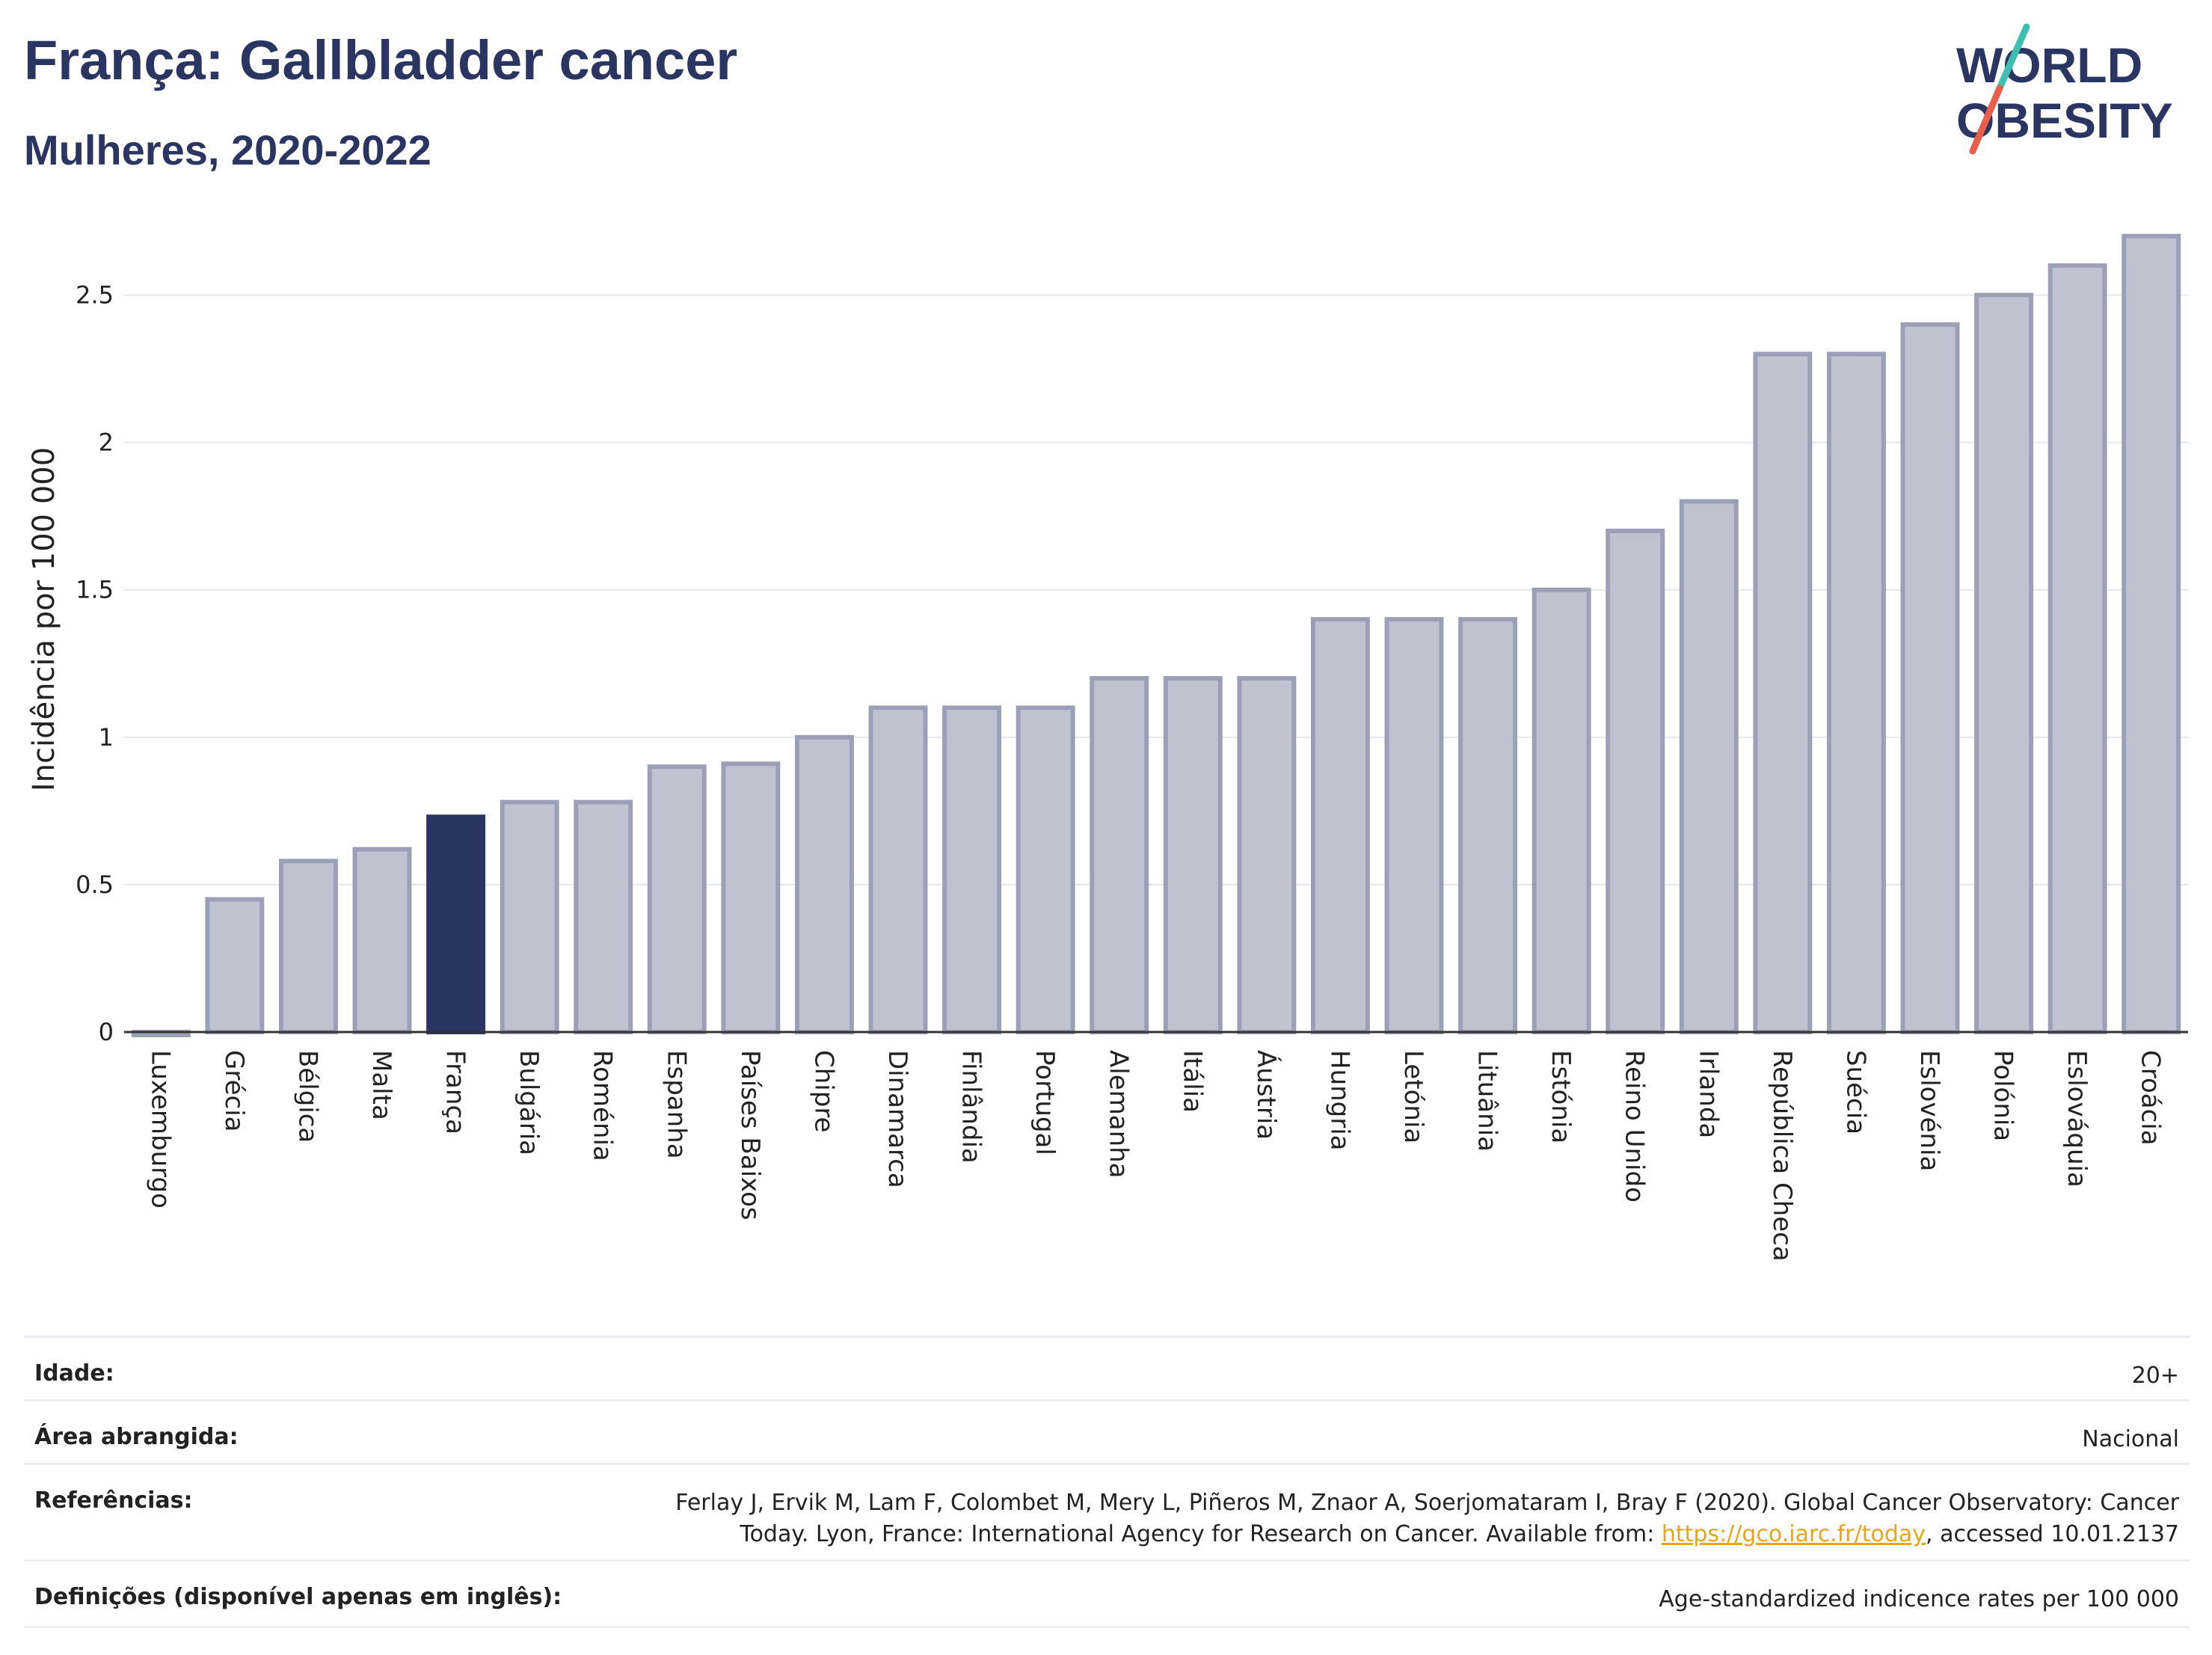  What do you see at coordinates (971, 1107) in the screenshot?
I see `x-tick-label: Finlândia` at bounding box center [971, 1107].